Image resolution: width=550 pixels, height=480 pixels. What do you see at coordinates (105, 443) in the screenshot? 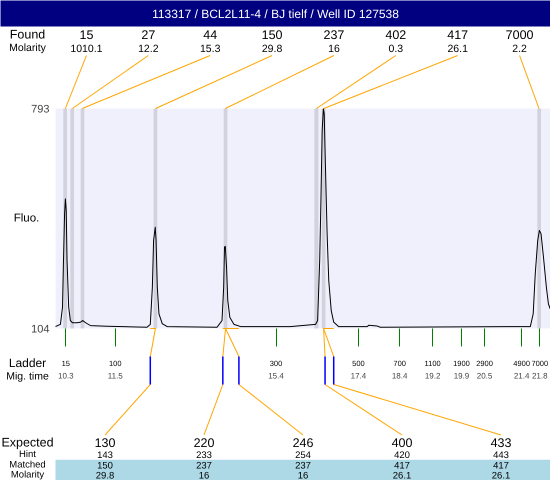
I see `annotation: 130` at bounding box center [105, 443].